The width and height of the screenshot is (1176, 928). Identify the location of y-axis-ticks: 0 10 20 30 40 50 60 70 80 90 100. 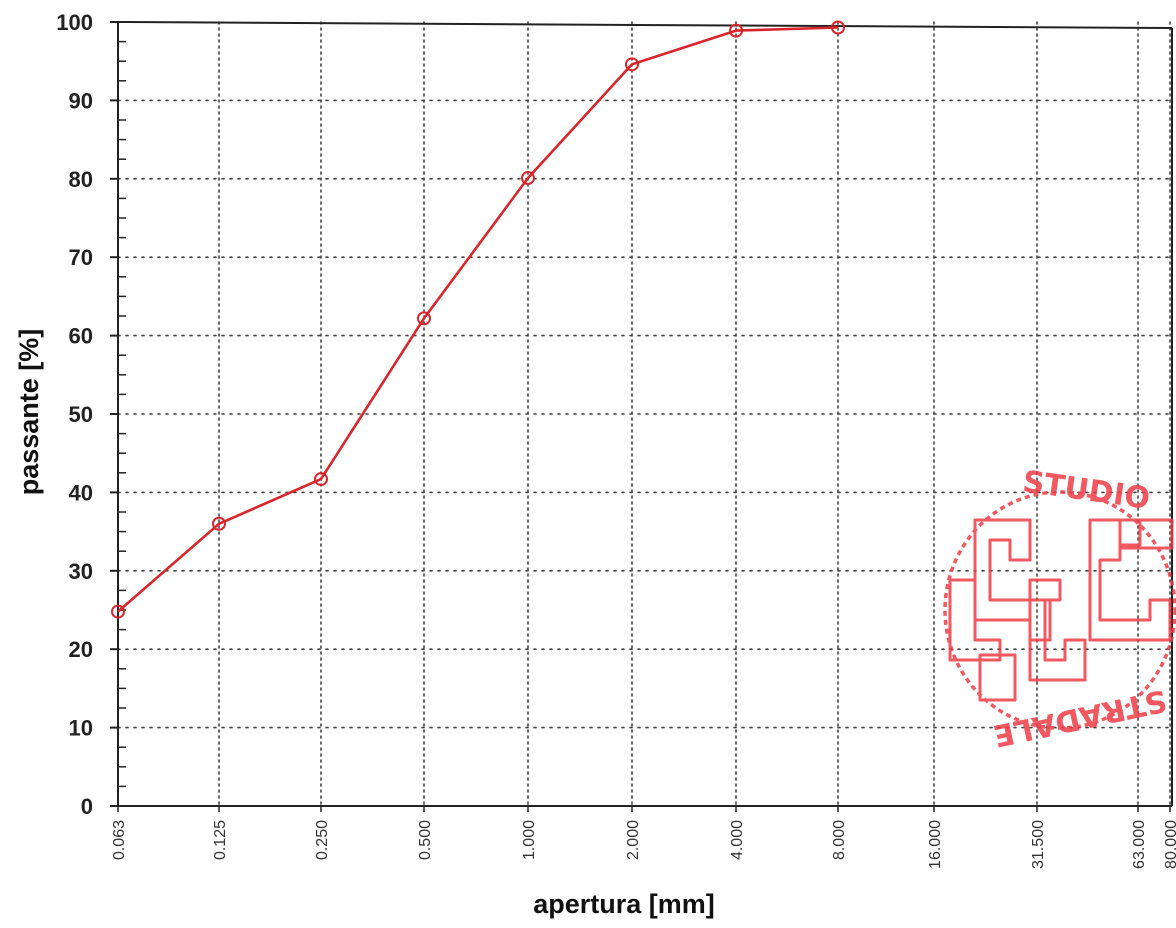
(87, 414).